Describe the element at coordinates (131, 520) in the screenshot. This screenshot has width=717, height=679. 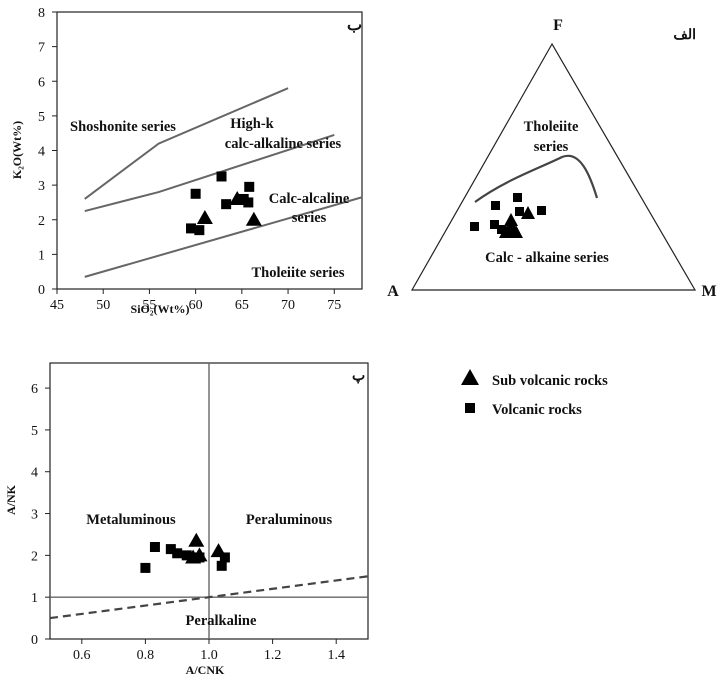
I see `shand-region-metaluminous: Metaluminous` at that location.